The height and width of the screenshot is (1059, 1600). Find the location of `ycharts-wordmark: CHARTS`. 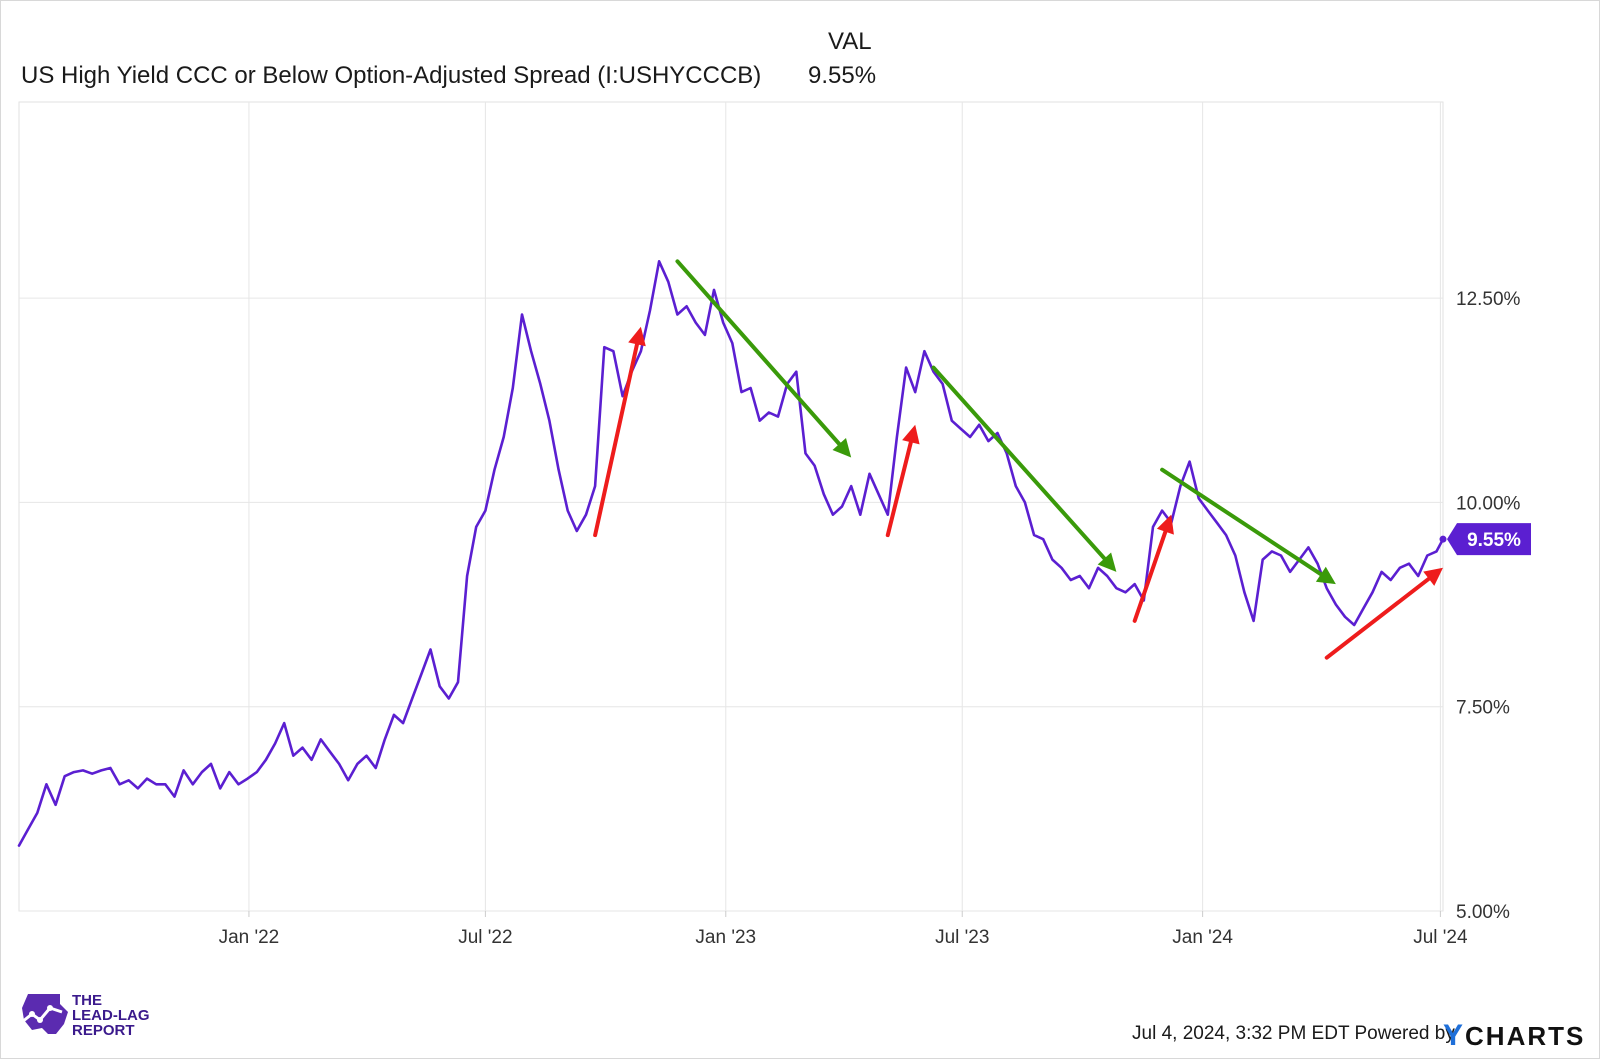

ycharts-wordmark: CHARTS is located at coordinates (1525, 1036).